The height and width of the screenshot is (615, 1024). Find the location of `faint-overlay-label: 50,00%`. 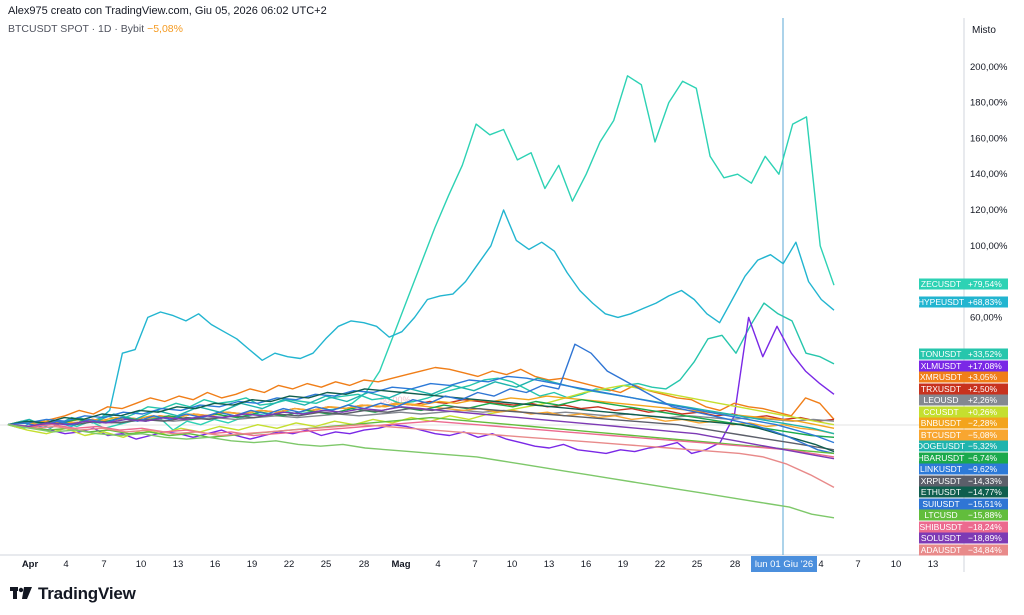

faint-overlay-label: 50,00% is located at coordinates (395, 400).